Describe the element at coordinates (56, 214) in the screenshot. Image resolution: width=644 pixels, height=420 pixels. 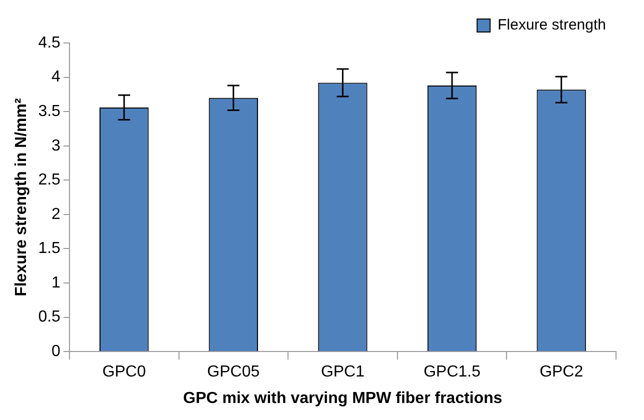
I see `y-tick-label: 2` at that location.